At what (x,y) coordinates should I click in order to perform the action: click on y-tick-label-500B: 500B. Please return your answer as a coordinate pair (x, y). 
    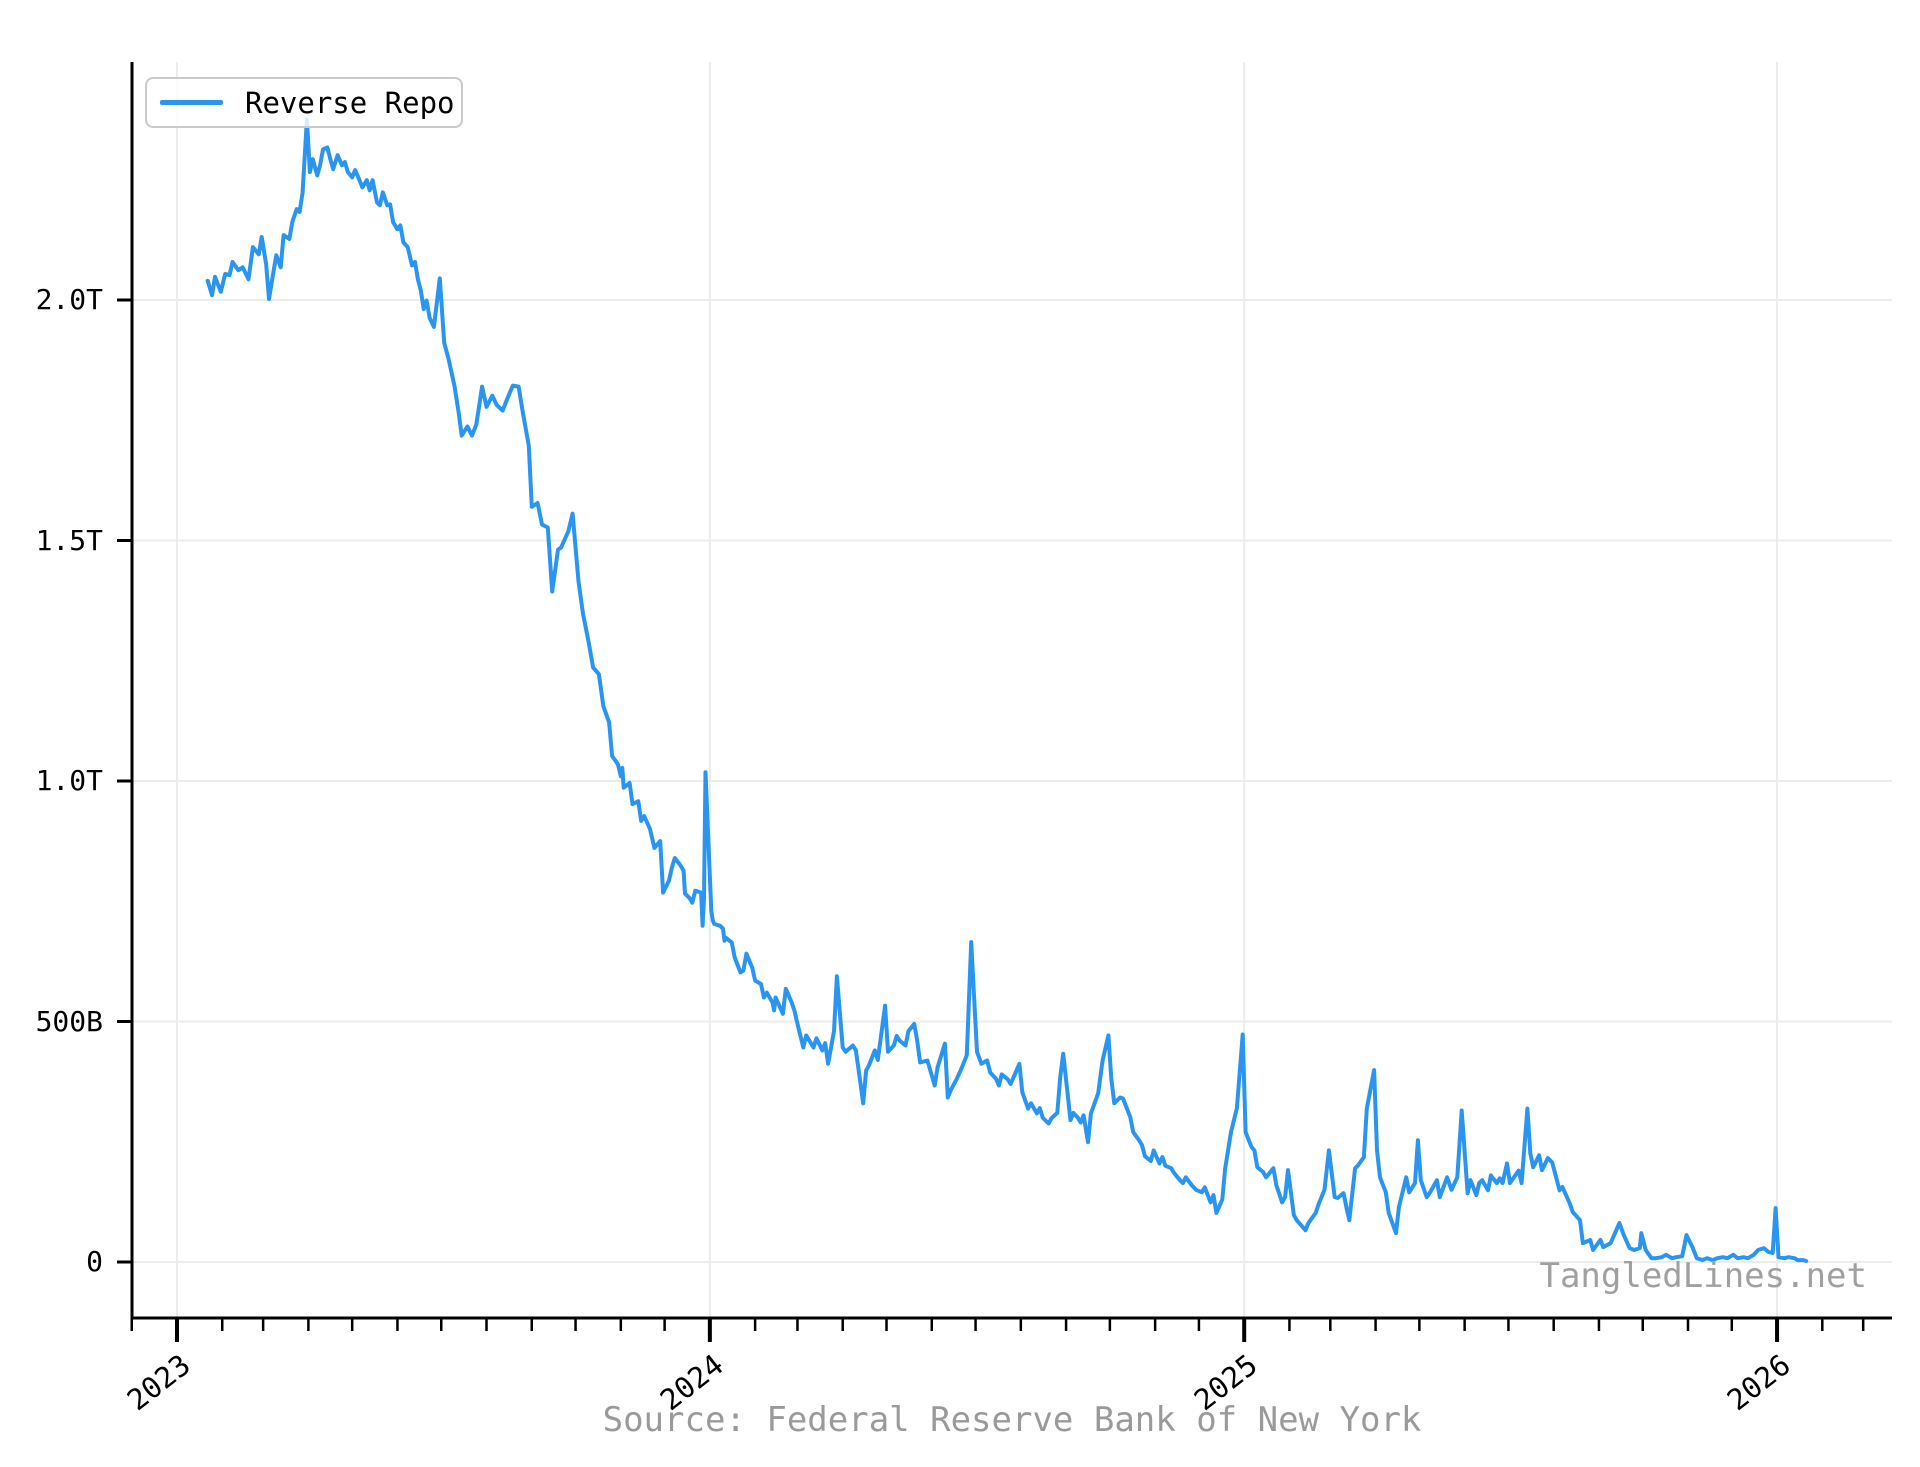
    Looking at the image, I should click on (69, 1021).